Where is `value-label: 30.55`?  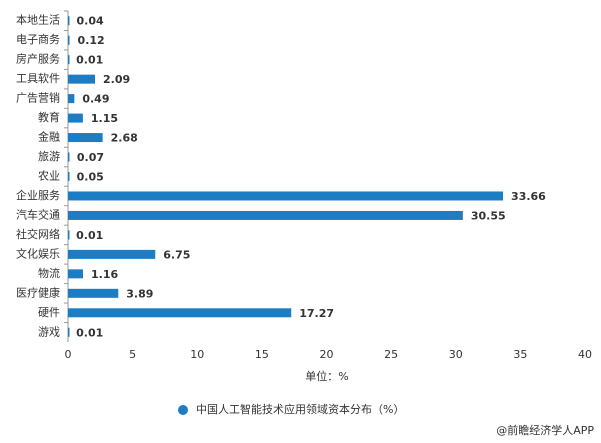
value-label: 30.55 is located at coordinates (488, 215).